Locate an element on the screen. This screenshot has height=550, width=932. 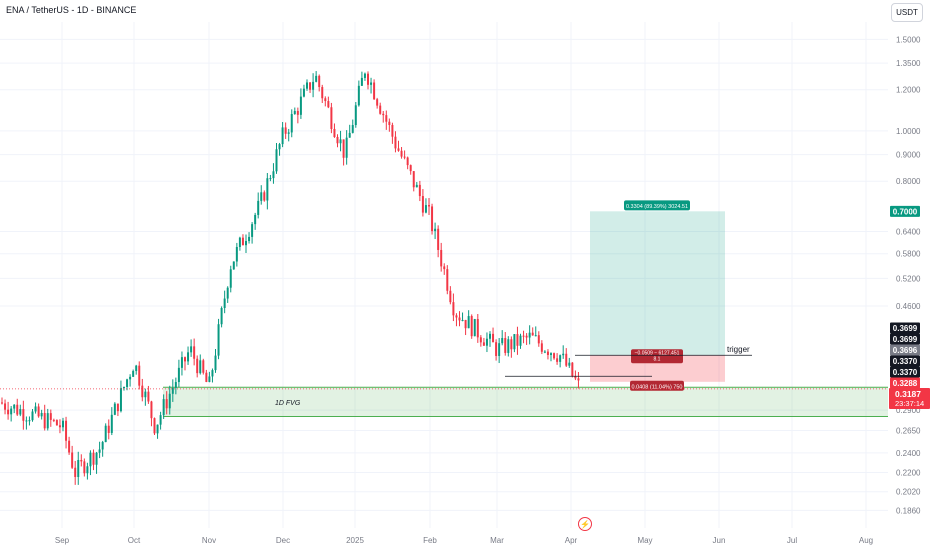
x-tick-label: Nov is located at coordinates (209, 540).